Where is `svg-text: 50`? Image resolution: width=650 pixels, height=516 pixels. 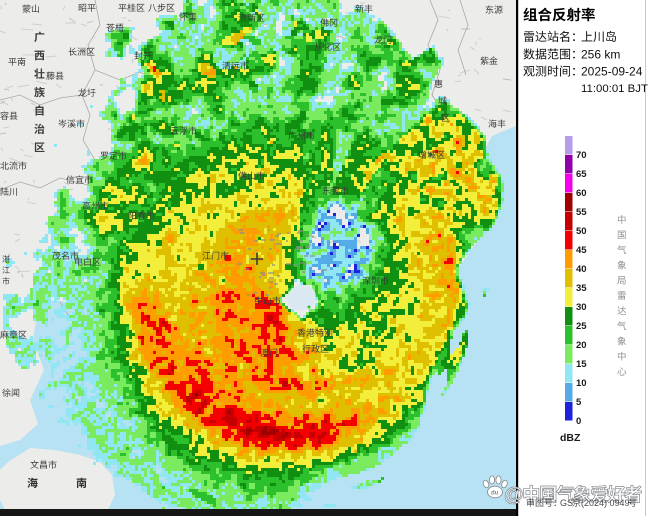 svg-text: 50 is located at coordinates (581, 231).